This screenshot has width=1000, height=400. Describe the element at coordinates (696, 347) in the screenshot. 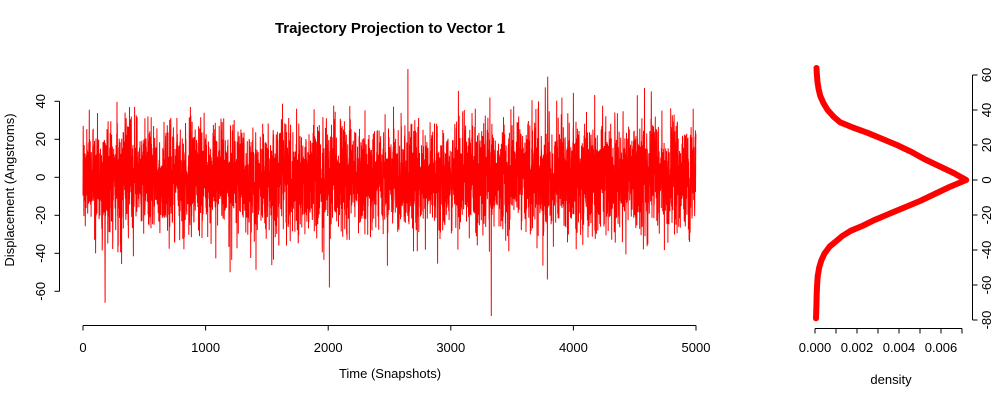

I see `x-tick-label: 5000` at that location.